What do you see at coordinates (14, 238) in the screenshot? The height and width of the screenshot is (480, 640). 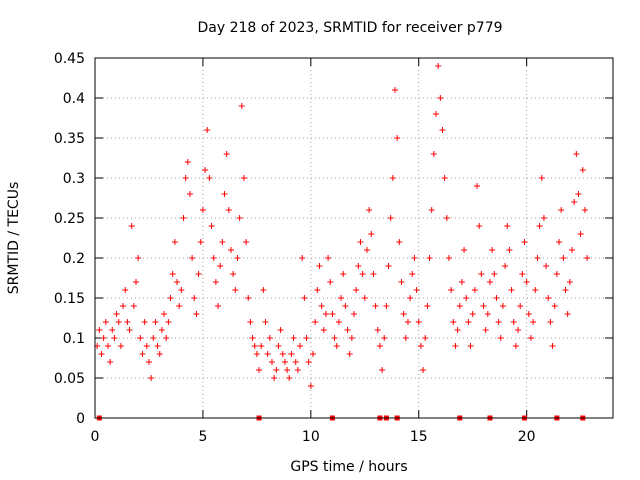 I see `y-axis-label: SRMTID / TECUs` at bounding box center [14, 238].